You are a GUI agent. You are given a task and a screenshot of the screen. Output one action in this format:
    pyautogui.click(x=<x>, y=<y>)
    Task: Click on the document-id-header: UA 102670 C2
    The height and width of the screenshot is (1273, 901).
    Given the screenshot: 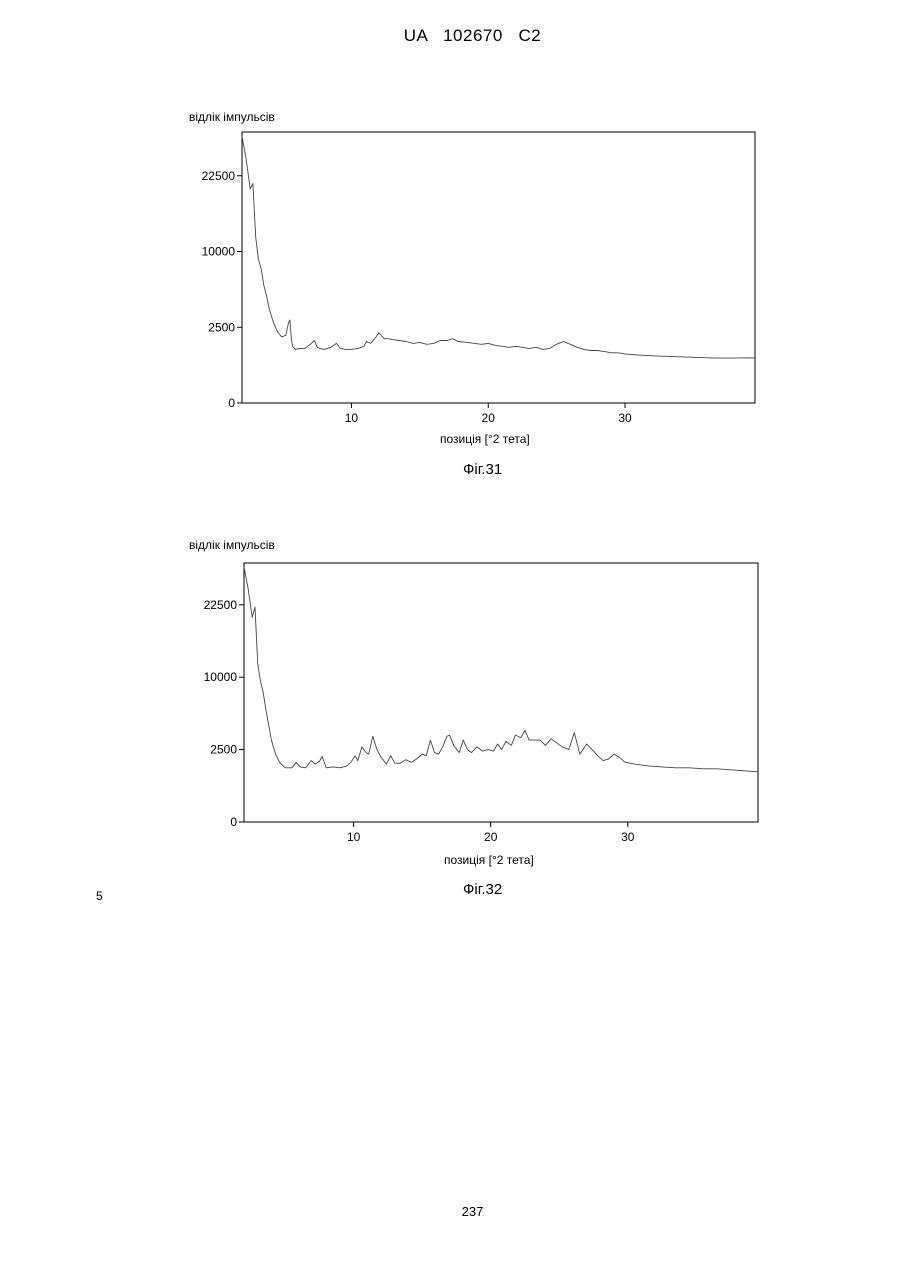 What is the action you would take?
    pyautogui.click(x=450, y=36)
    